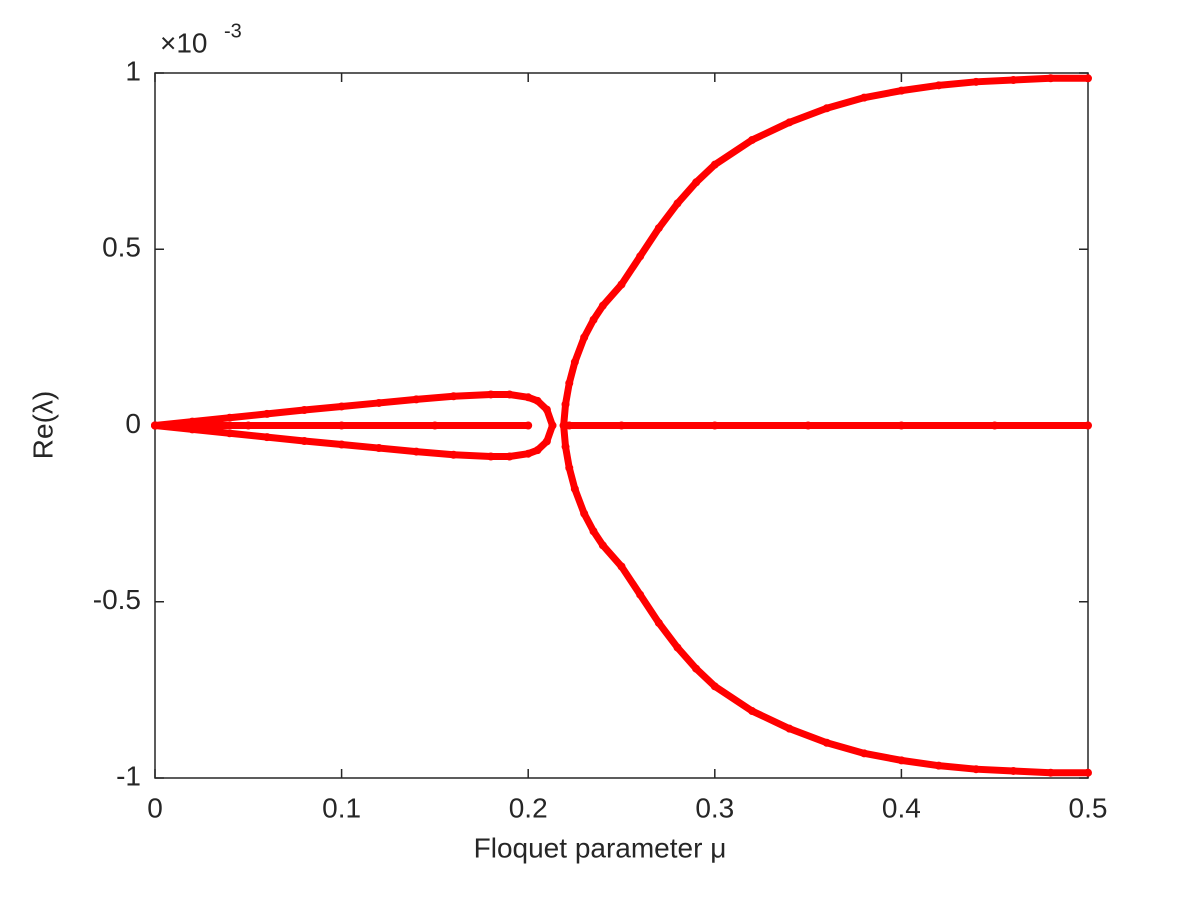 The height and width of the screenshot is (900, 1200). I want to click on x-axis-label: Floquet parameter μ, so click(600, 847).